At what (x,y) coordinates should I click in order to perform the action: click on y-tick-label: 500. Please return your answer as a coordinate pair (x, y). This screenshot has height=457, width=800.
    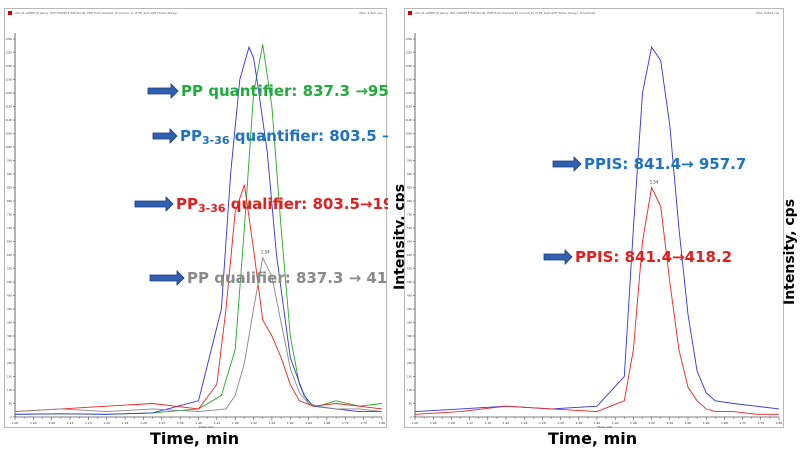
    Looking at the image, I should click on (409, 282).